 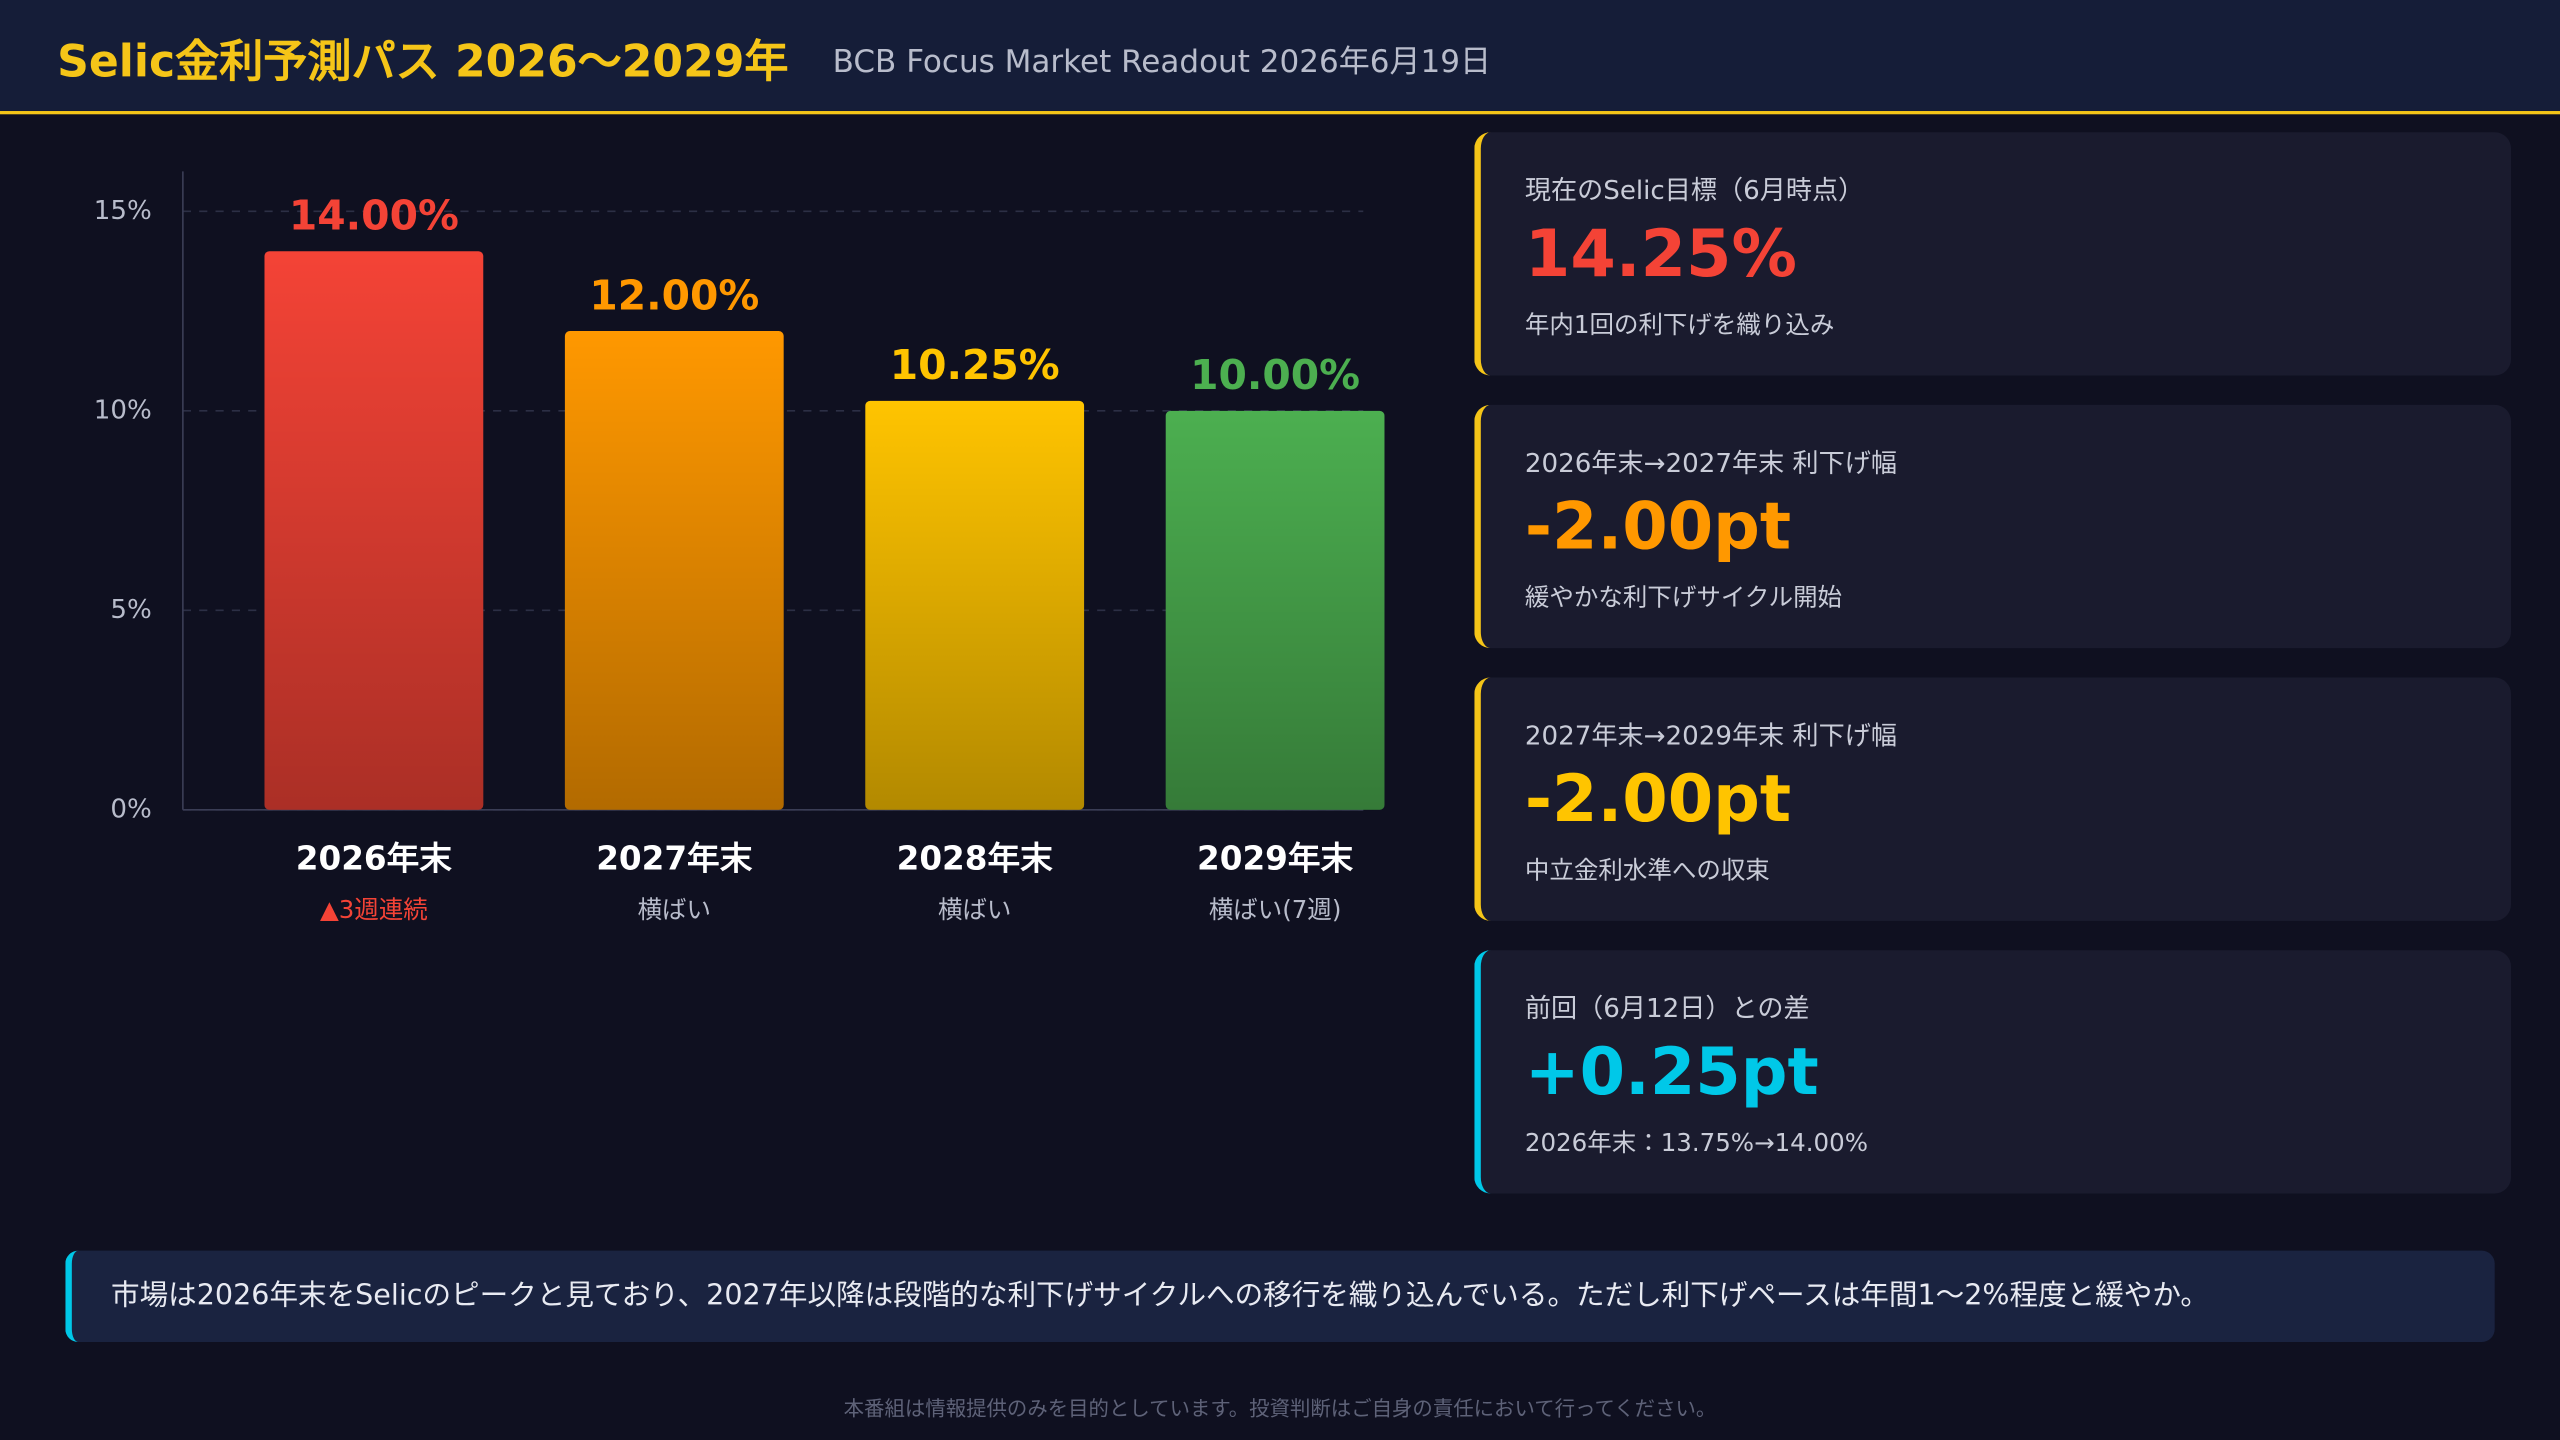 What do you see at coordinates (1671, 1073) in the screenshot?
I see `card-value: +0.25pt` at bounding box center [1671, 1073].